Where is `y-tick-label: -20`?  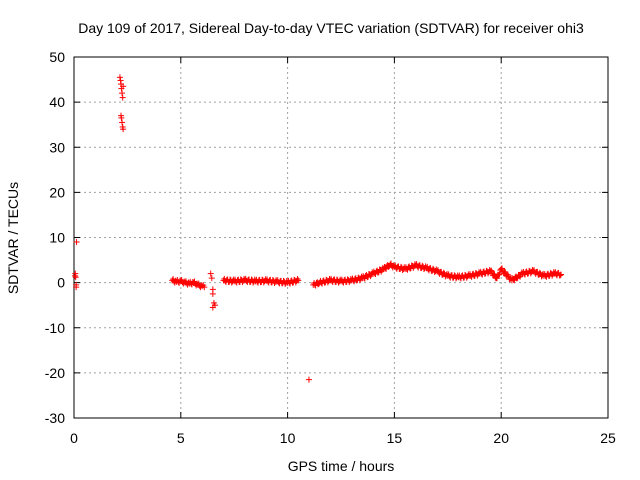 y-tick-label: -20 is located at coordinates (55, 373).